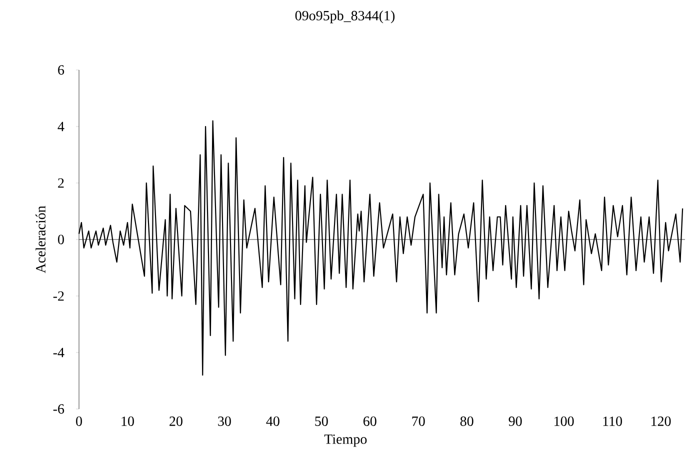  I want to click on x-axis-title: Tiempo, so click(345, 440).